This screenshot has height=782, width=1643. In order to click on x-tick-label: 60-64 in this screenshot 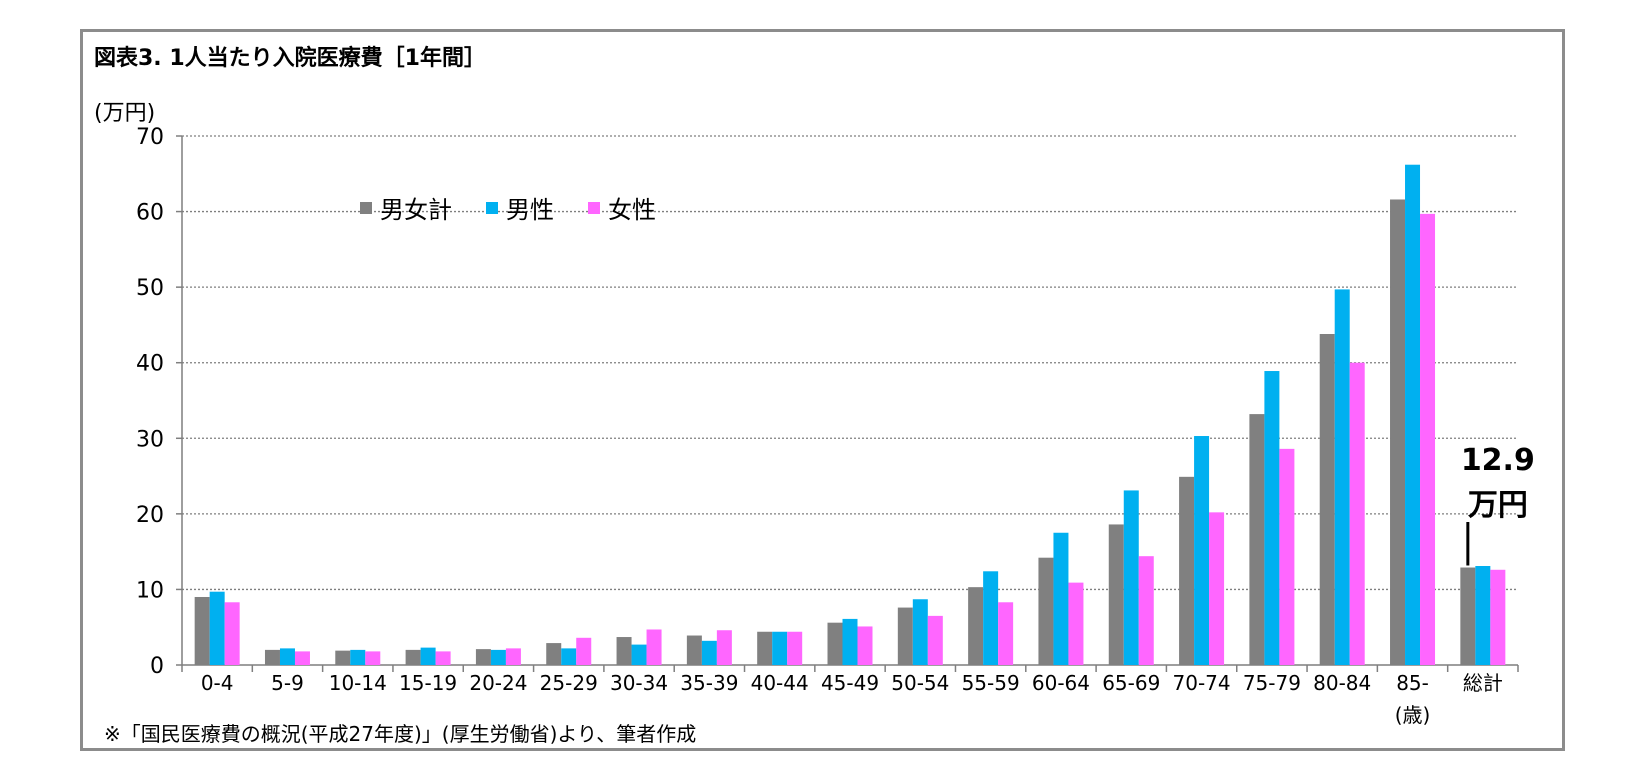, I will do `click(1061, 683)`.